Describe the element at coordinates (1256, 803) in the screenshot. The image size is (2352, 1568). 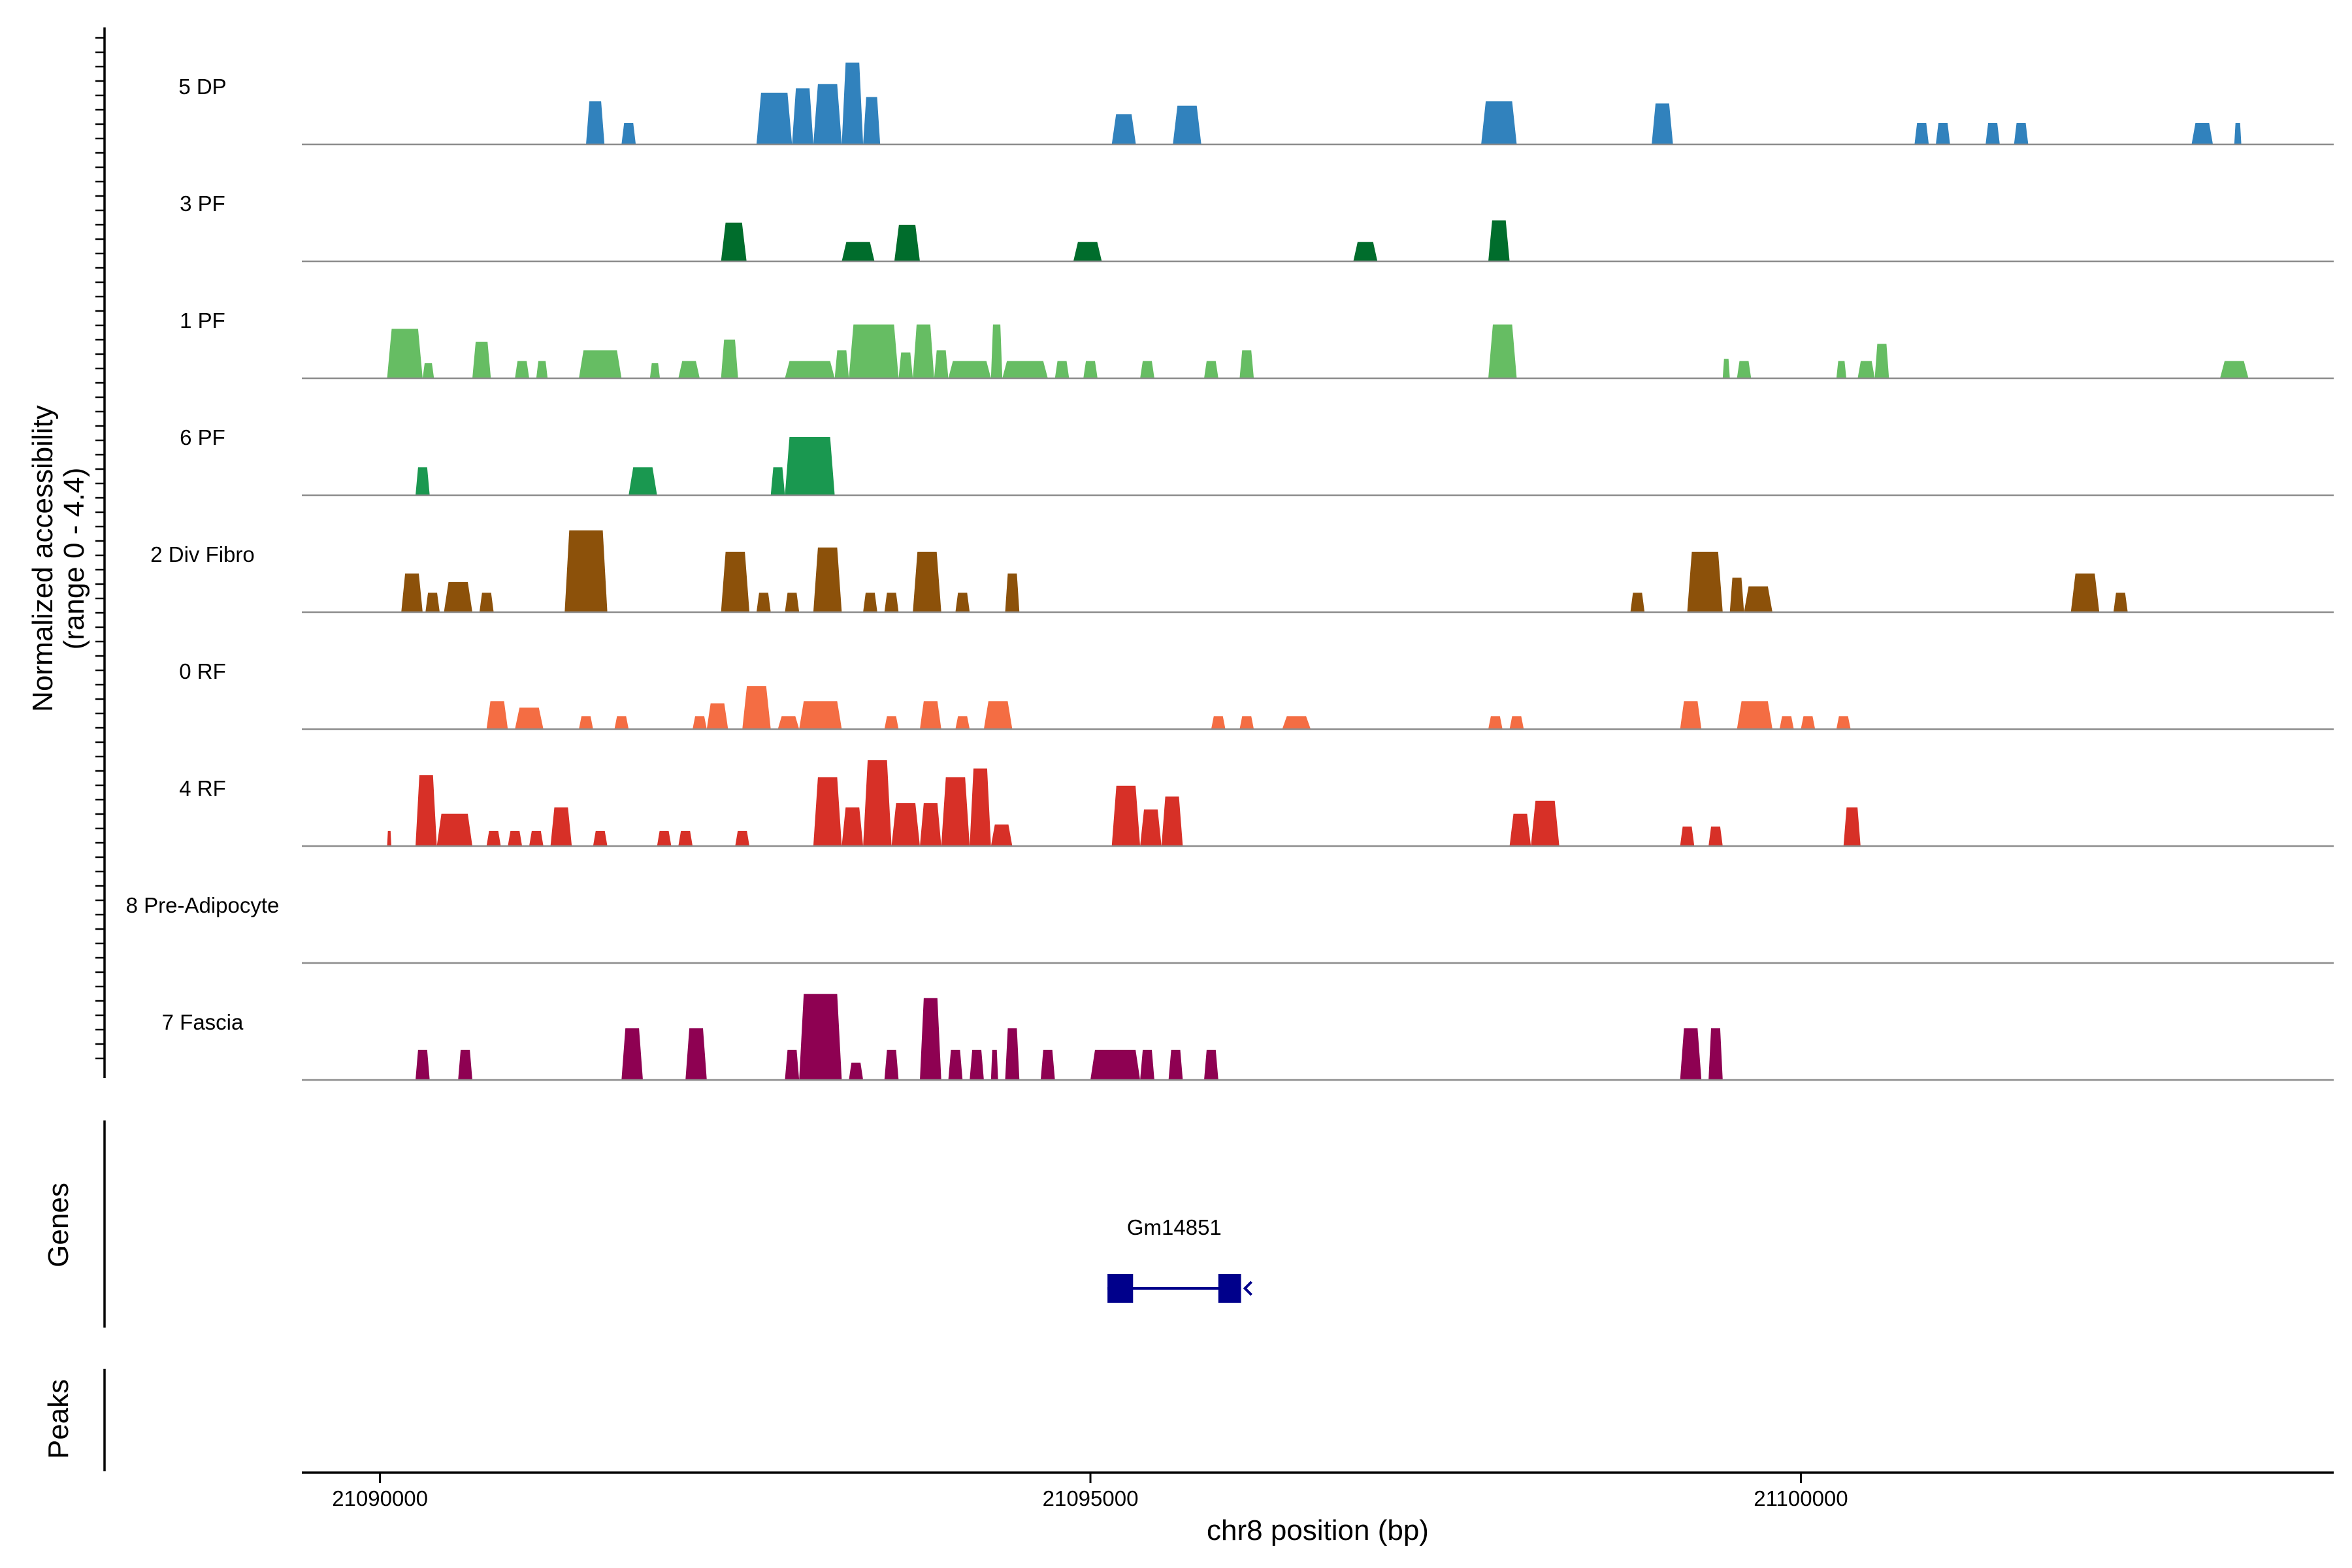
I see `track-4-rf: 4 RF` at that location.